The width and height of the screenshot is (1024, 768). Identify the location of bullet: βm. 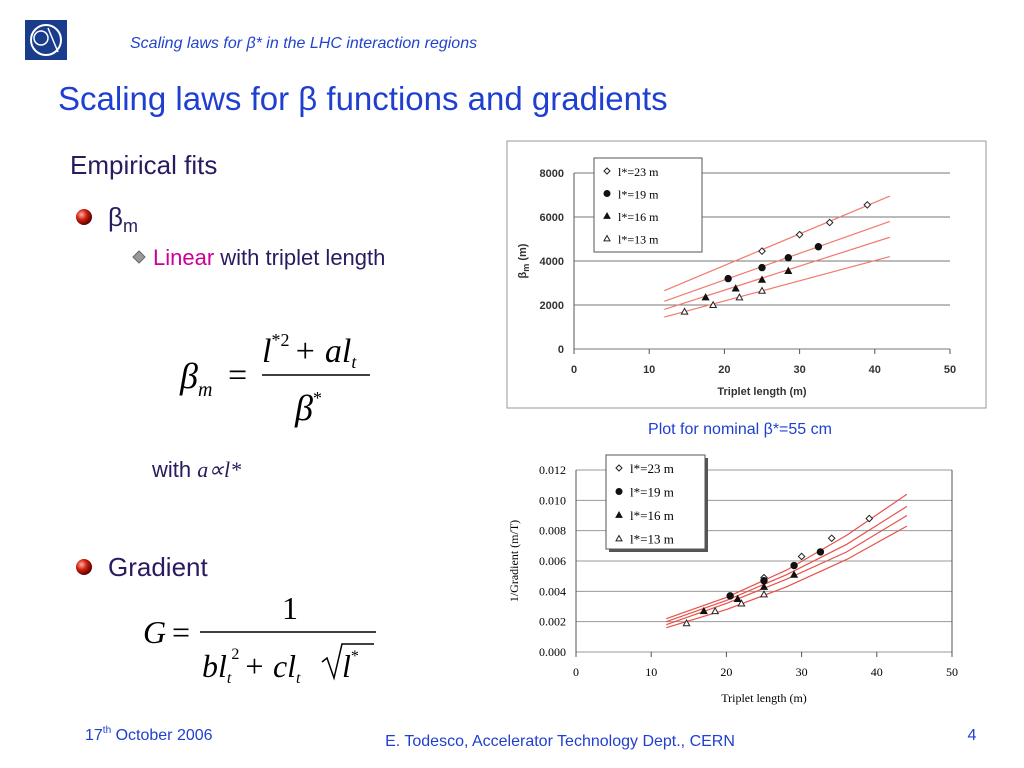
(123, 219).